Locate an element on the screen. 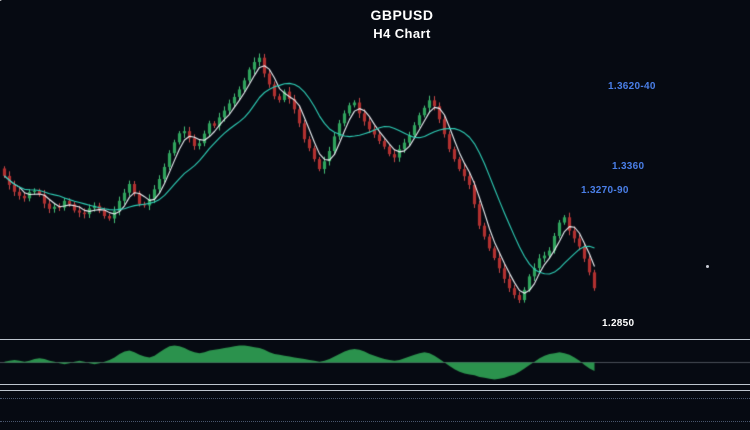 The height and width of the screenshot is (430, 750). label-resistance-3620: 1.3620-40 is located at coordinates (632, 86).